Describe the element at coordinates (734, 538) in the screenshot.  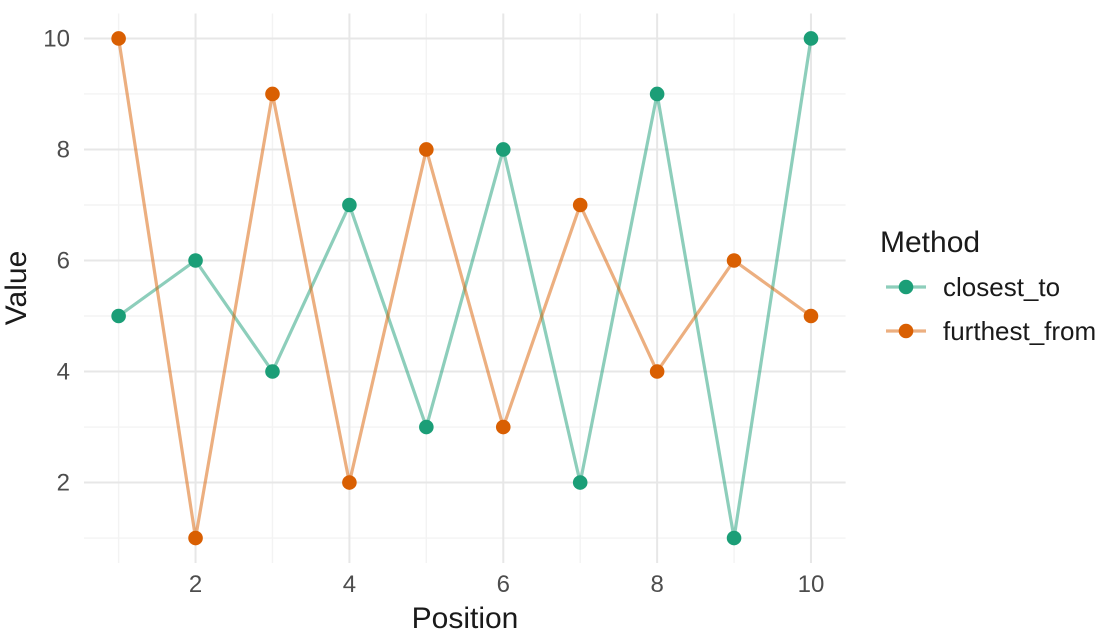
I see `data-point-closest_to-x9` at that location.